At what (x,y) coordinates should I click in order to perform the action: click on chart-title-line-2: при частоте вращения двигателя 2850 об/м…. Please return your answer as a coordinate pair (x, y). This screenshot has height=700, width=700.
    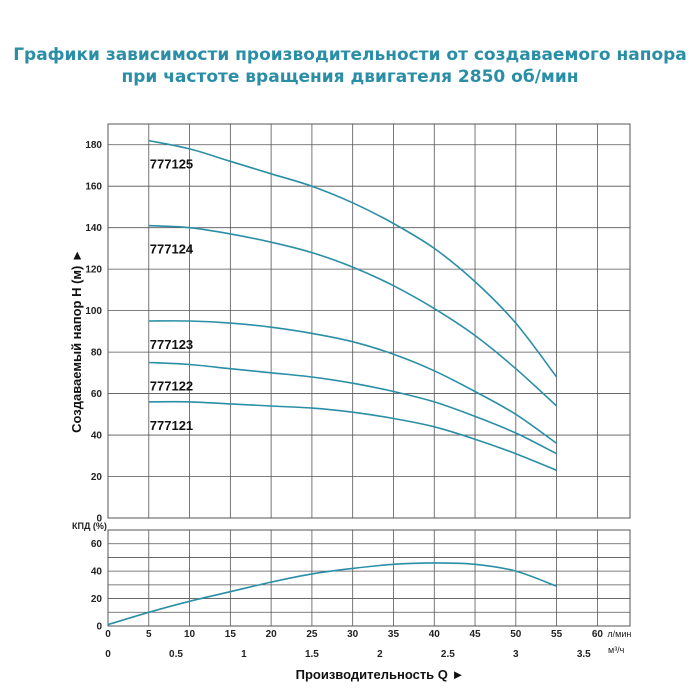
    Looking at the image, I should click on (350, 77).